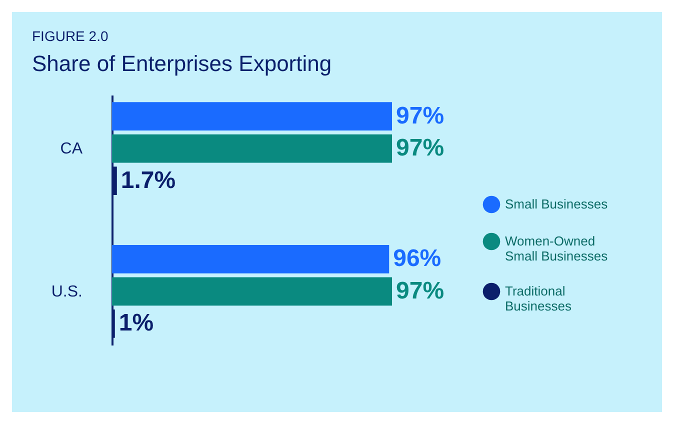  I want to click on legend-label: Women-Owned Small Businesses, so click(556, 249).